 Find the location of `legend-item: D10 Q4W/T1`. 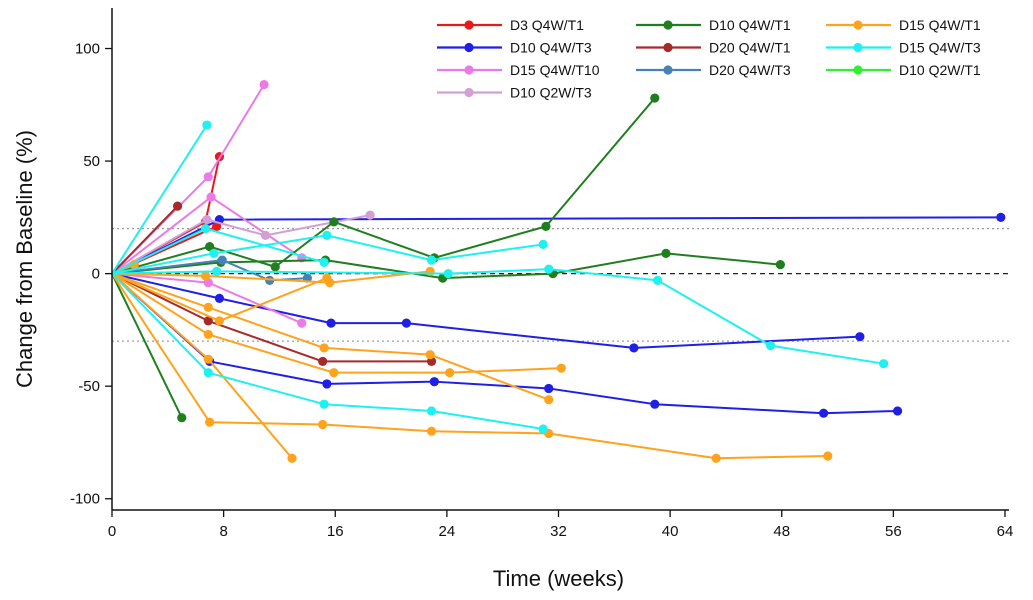

legend-item: D10 Q4W/T1 is located at coordinates (713, 25).